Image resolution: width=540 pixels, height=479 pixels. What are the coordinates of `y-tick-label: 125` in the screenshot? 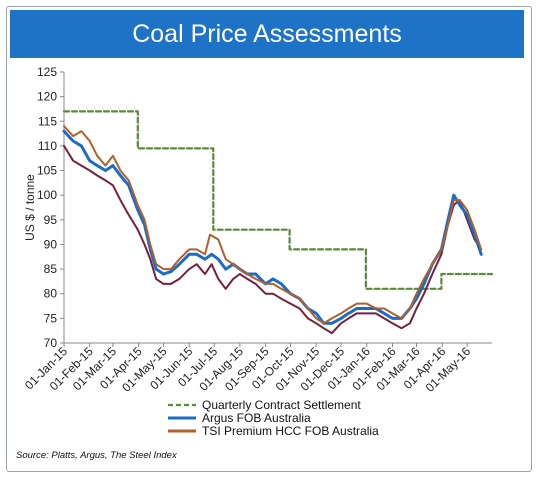 It's located at (47, 72).